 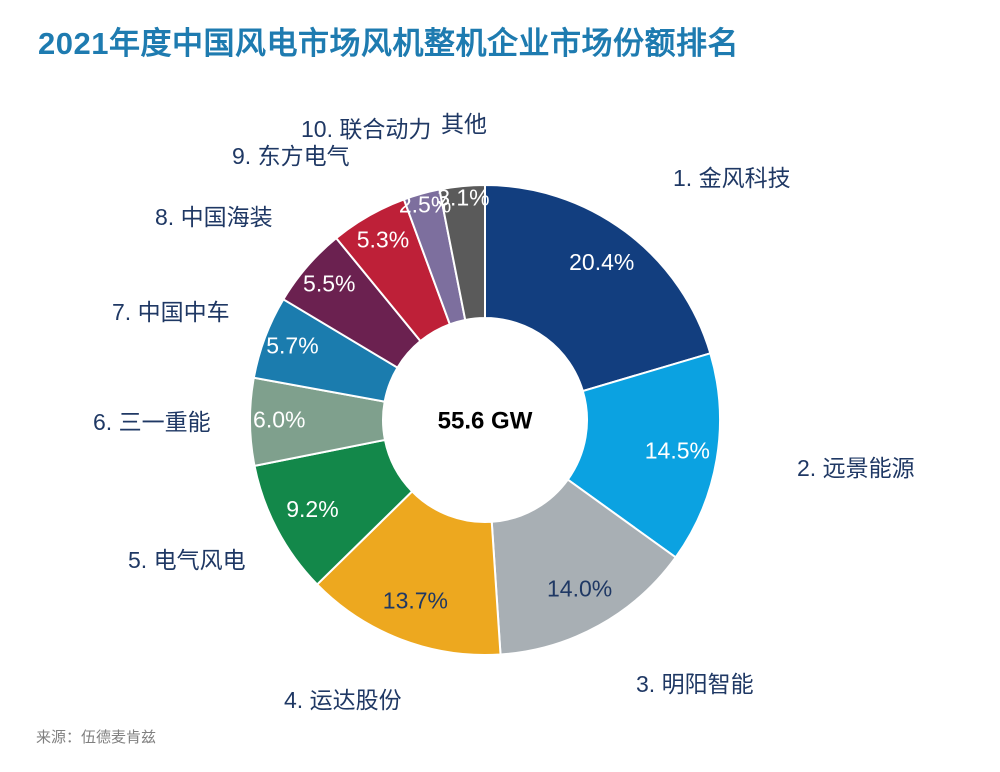 I want to click on pie-category-label: 9. 东方电气, so click(x=291, y=156).